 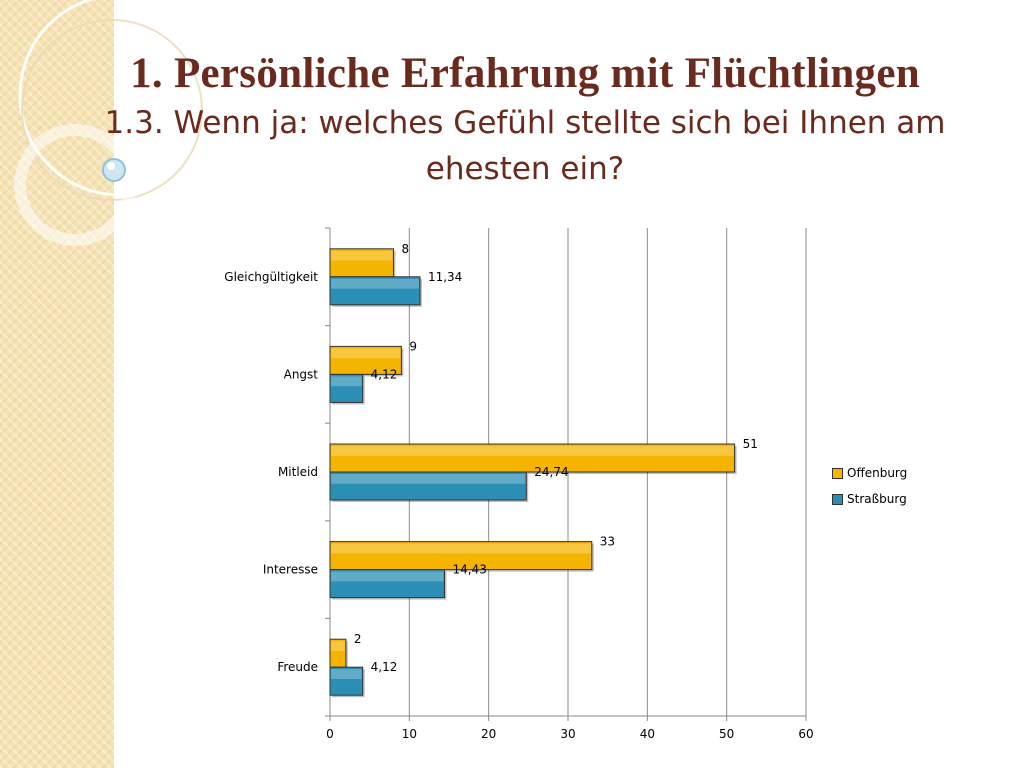 I want to click on legend-label-strassburg: Straßburg, so click(x=877, y=499).